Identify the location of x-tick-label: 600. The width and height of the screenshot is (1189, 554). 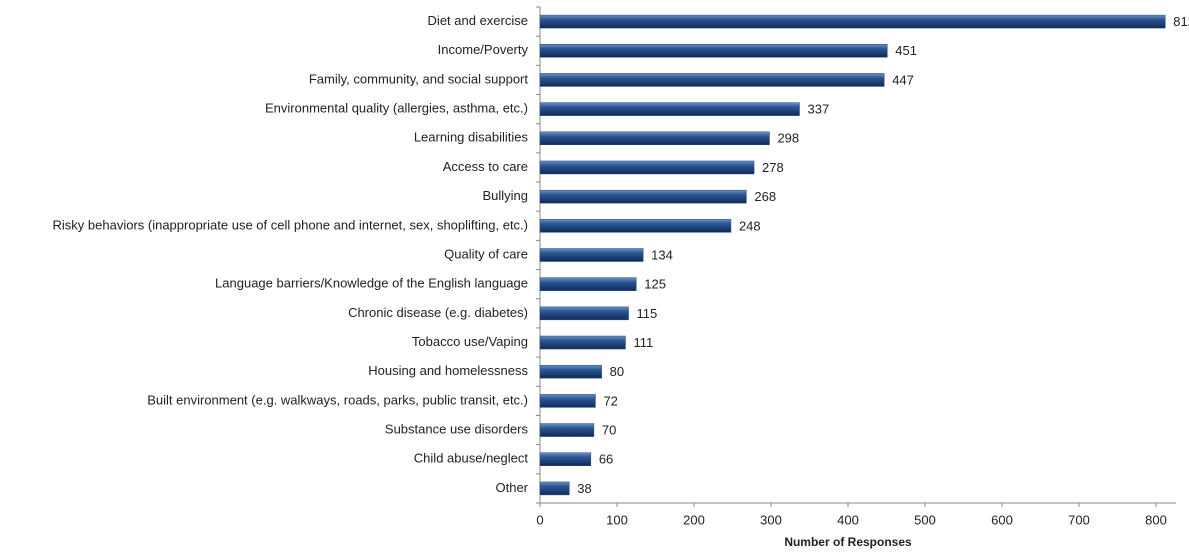
(1002, 519).